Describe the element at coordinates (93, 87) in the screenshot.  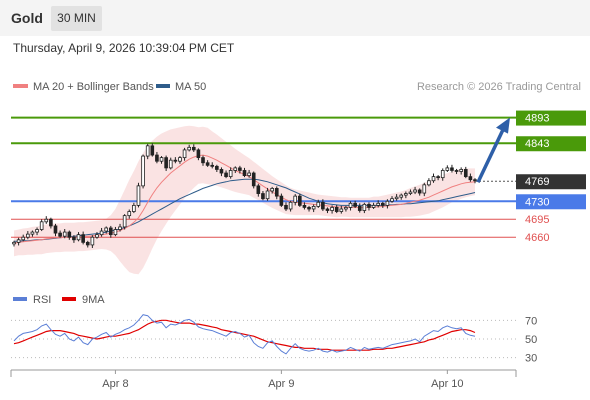
I see `ma20-legend-label: MA 20 + Bollinger Bands` at that location.